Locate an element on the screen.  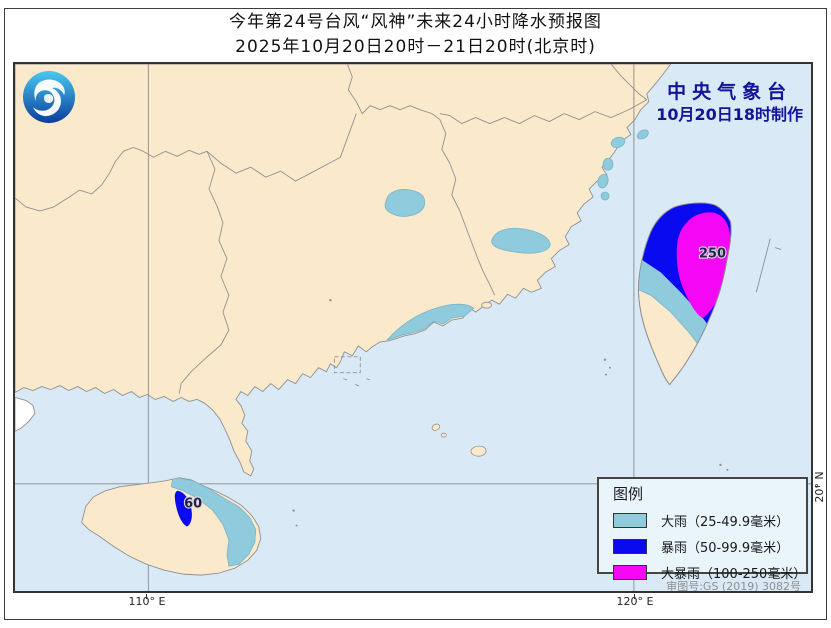
rain-patch-coastal is located at coordinates (430, 322).